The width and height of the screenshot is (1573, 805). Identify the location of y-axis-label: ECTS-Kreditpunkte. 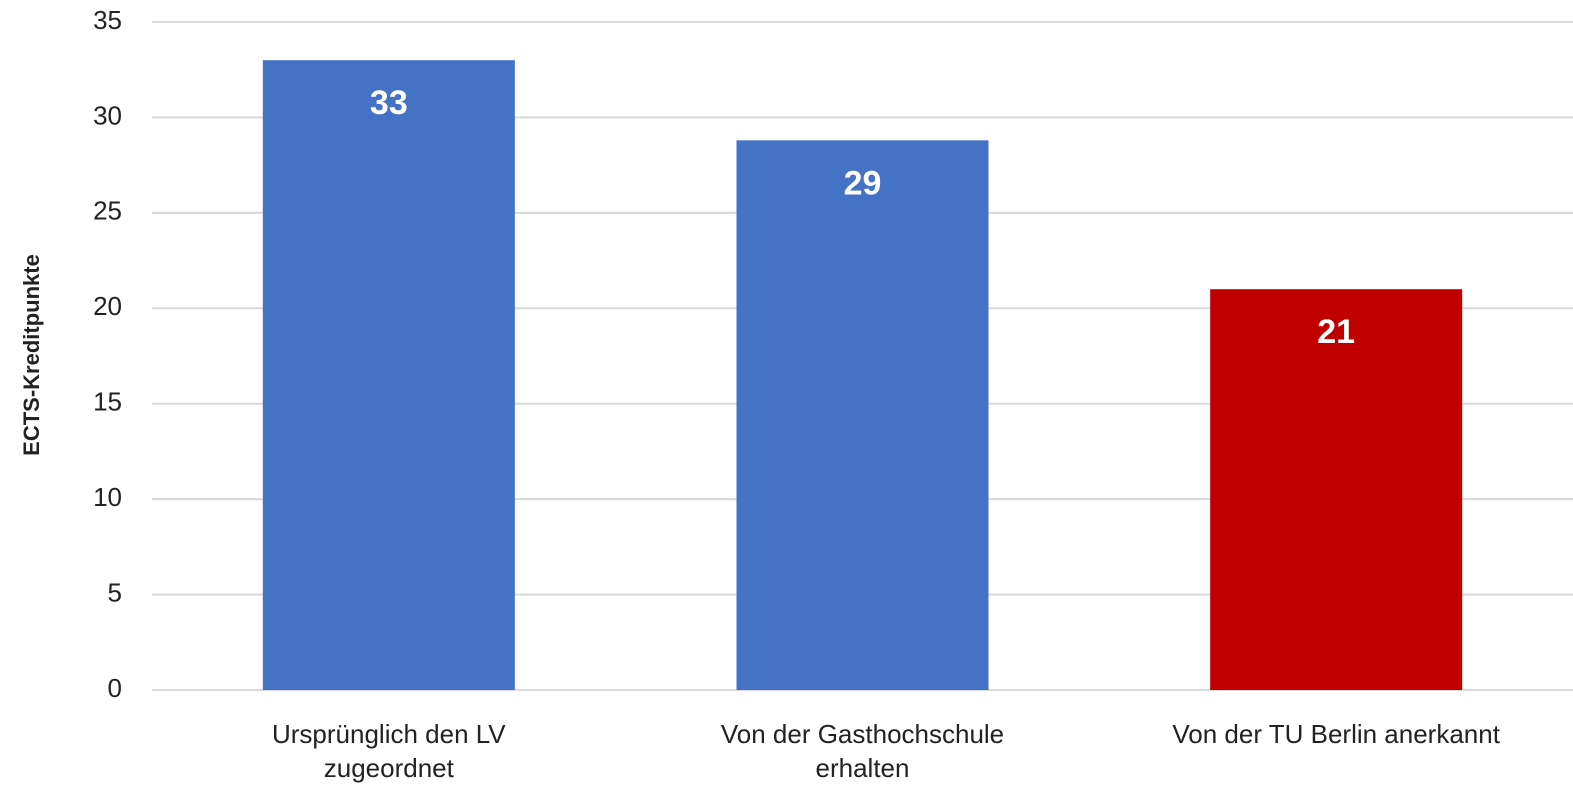
(31, 355).